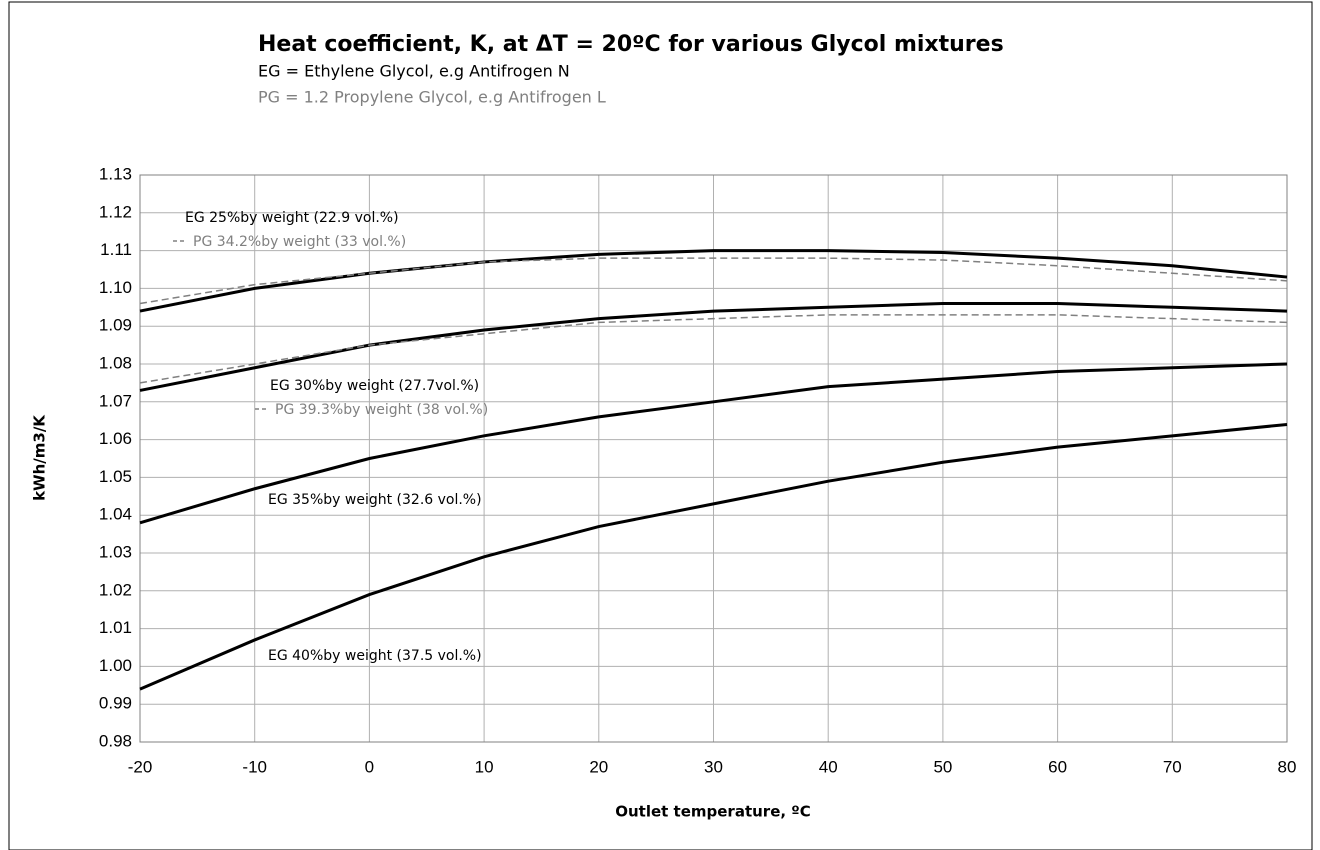 This screenshot has width=1320, height=850. What do you see at coordinates (713, 766) in the screenshot?
I see `x-tick-label: 30` at bounding box center [713, 766].